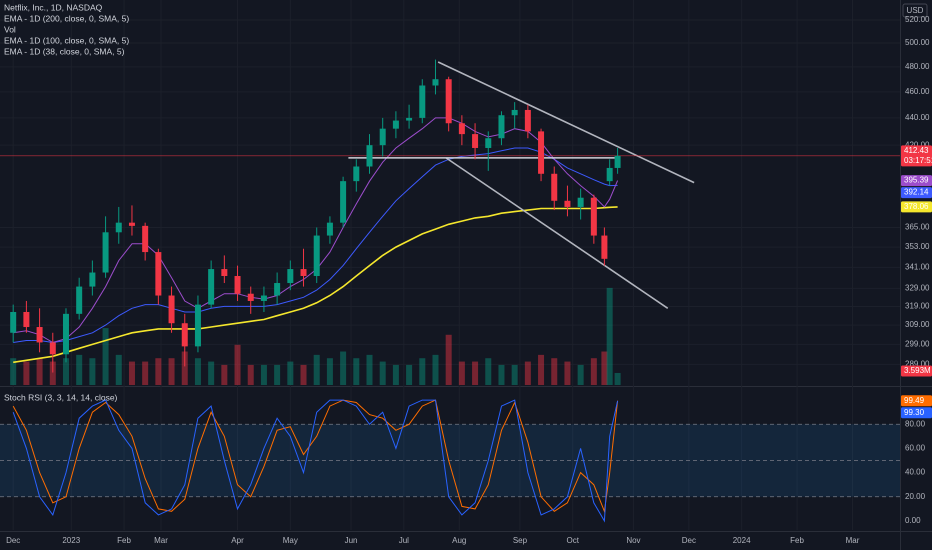 The width and height of the screenshot is (932, 550). I want to click on stoch-tick-label: 40.00, so click(915, 472).